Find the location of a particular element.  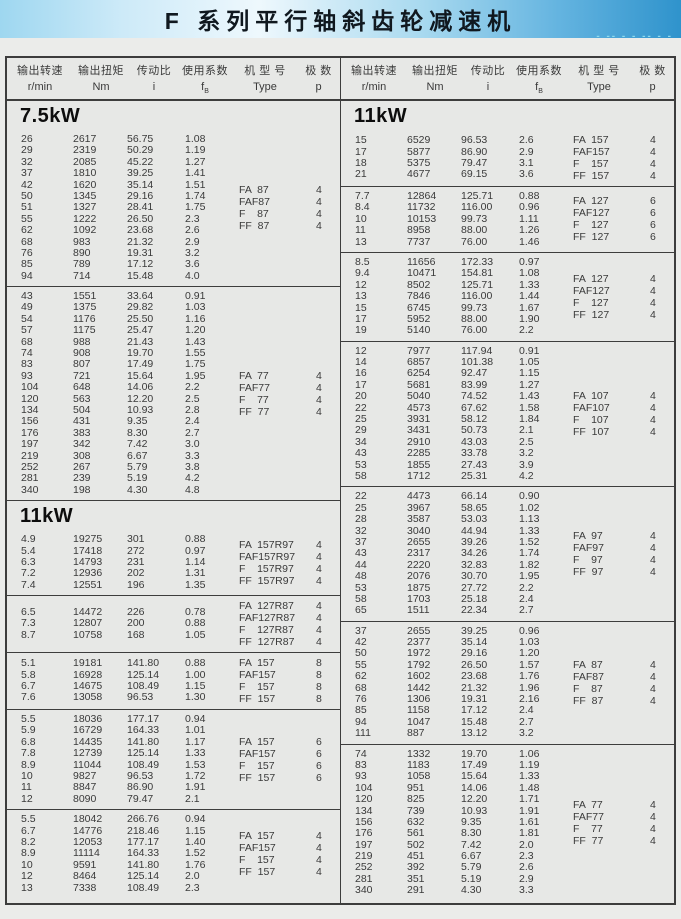

cell-factor: 1.84 is located at coordinates (529, 419).